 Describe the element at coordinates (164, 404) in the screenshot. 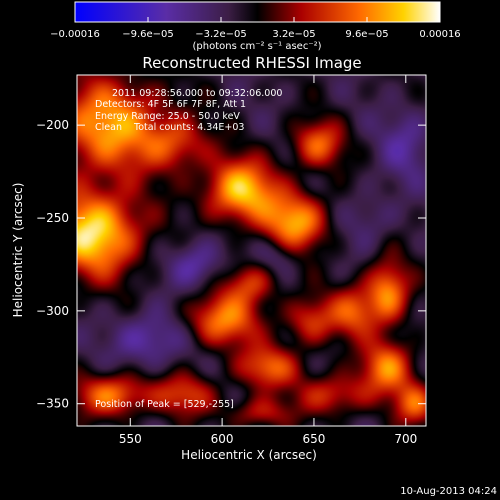

I see `annotation-peak-position: Position of Peak = [529,-255]` at that location.